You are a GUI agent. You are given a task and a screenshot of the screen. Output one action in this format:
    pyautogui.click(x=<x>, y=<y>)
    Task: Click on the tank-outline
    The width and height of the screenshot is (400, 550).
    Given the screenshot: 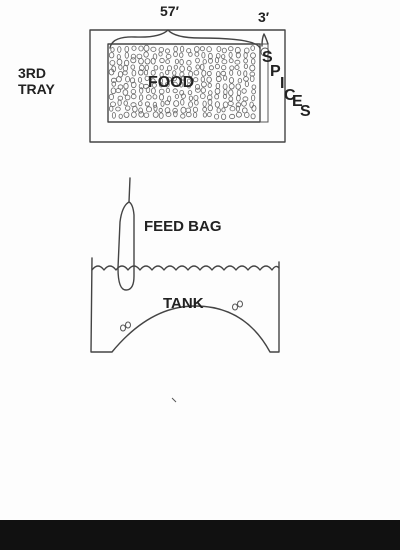 What is the action you would take?
    pyautogui.click(x=185, y=305)
    